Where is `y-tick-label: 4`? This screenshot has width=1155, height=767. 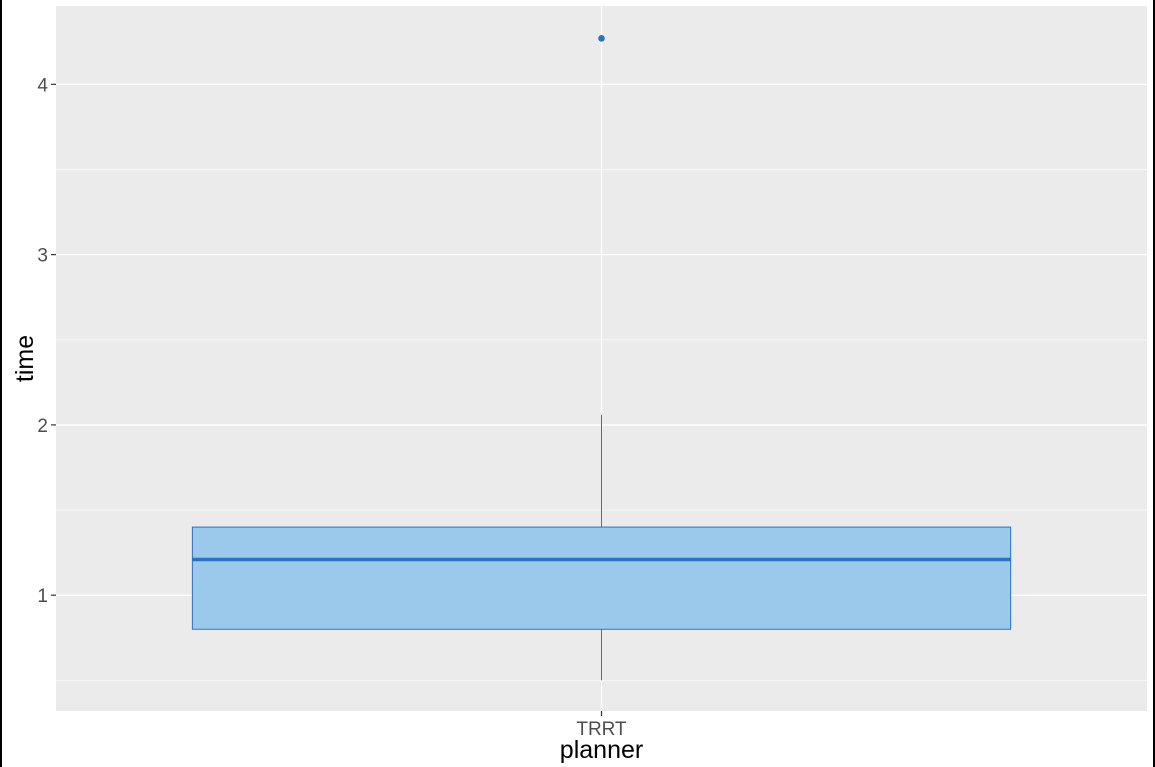 y-tick-label: 4 is located at coordinates (42, 85).